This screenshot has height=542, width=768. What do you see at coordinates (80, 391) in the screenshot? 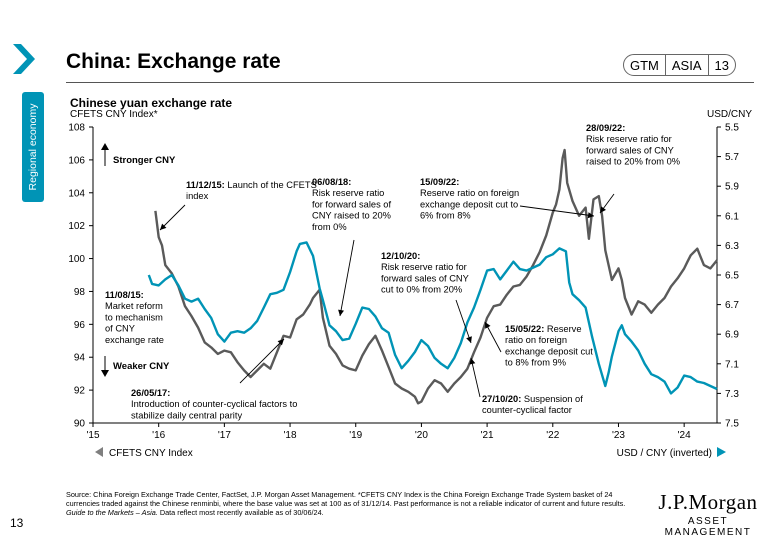
I see `left-tick-label: 92` at bounding box center [80, 391].